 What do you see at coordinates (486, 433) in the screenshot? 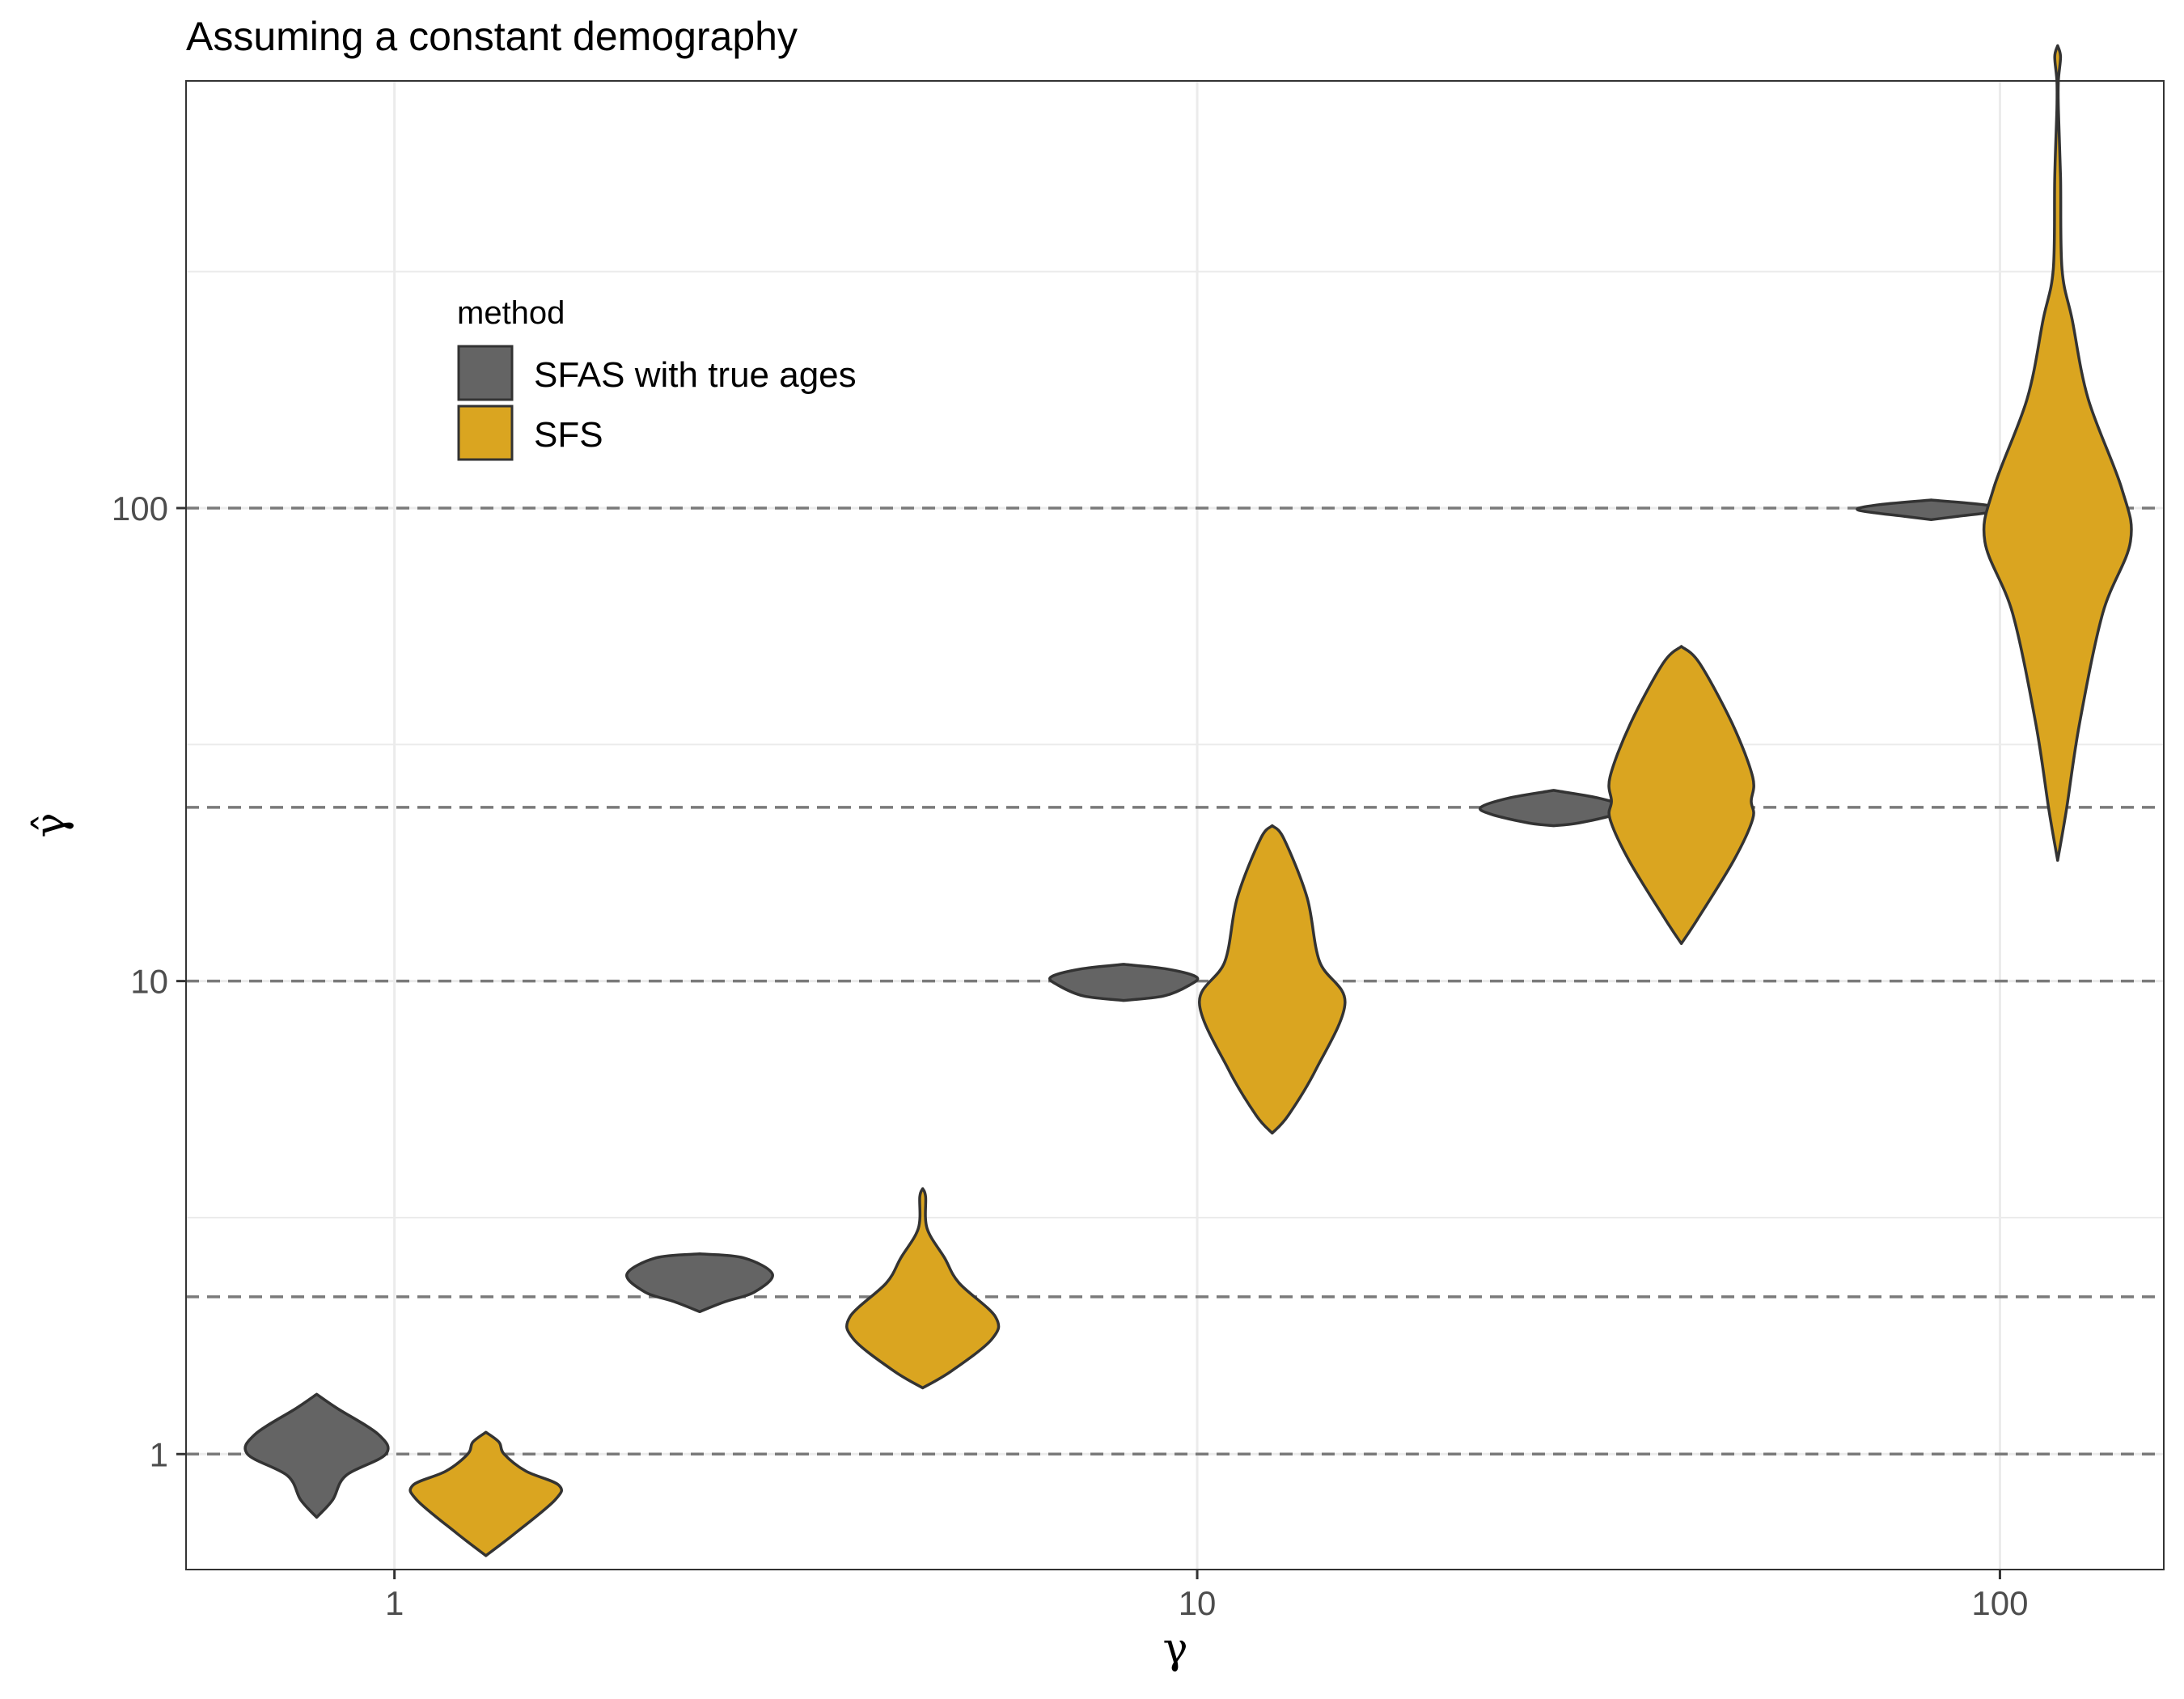
I see `legend-key-sfs` at bounding box center [486, 433].